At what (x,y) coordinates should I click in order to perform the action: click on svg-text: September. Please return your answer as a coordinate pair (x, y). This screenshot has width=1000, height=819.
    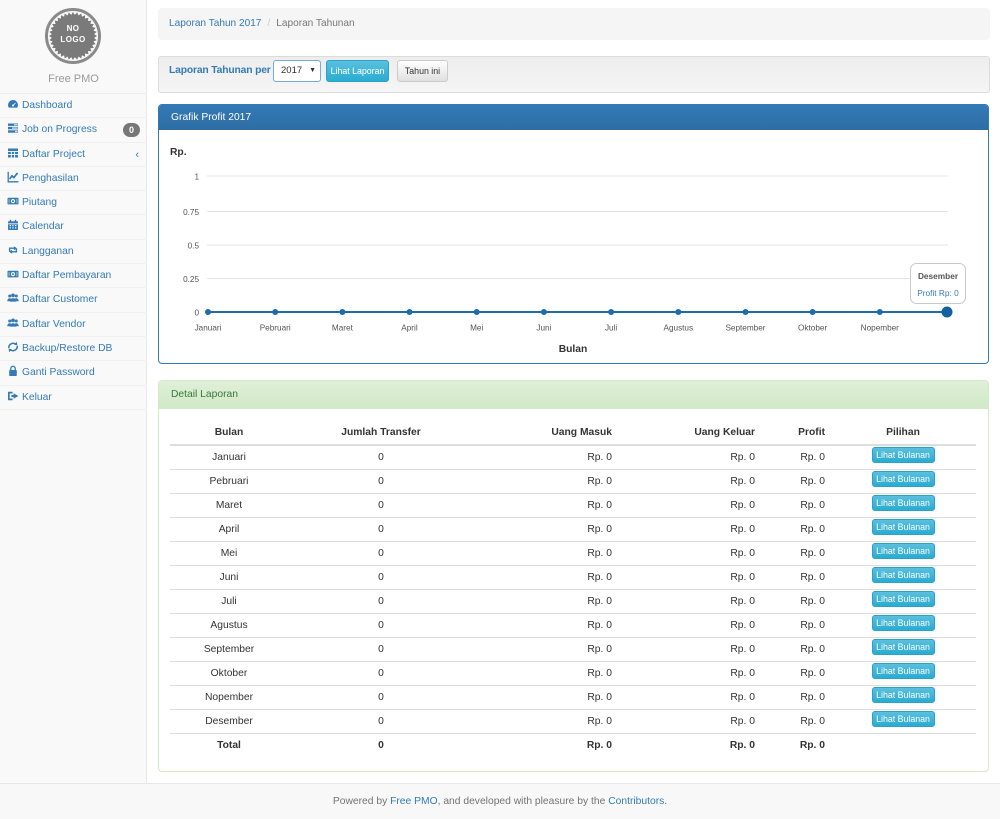
    Looking at the image, I should click on (745, 328).